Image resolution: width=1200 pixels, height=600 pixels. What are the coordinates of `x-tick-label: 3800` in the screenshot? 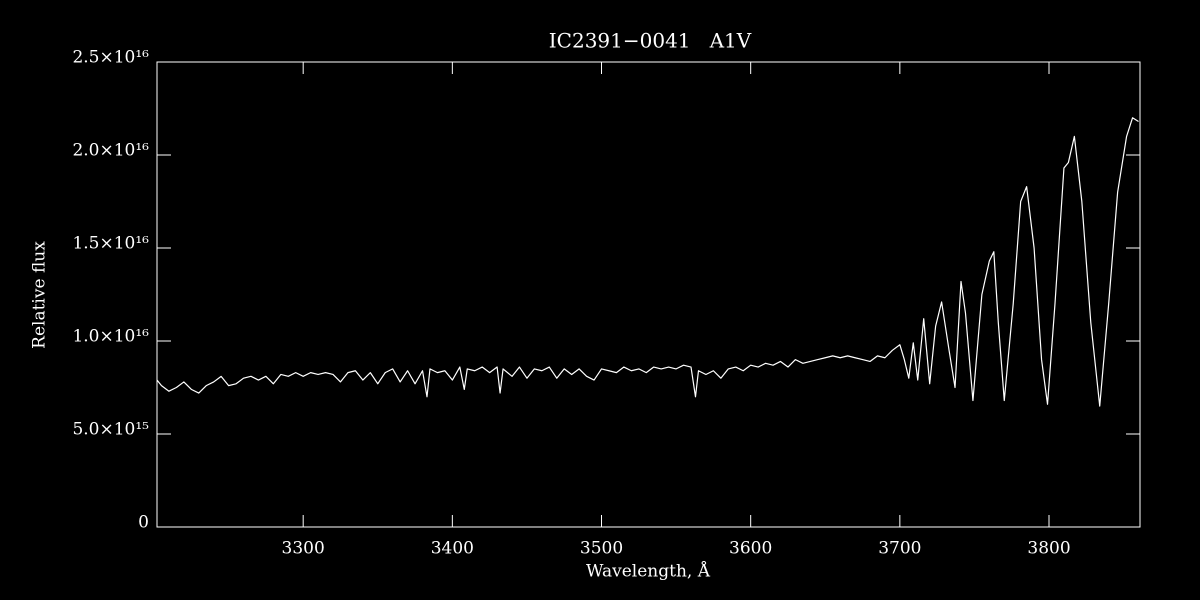 It's located at (1048, 549).